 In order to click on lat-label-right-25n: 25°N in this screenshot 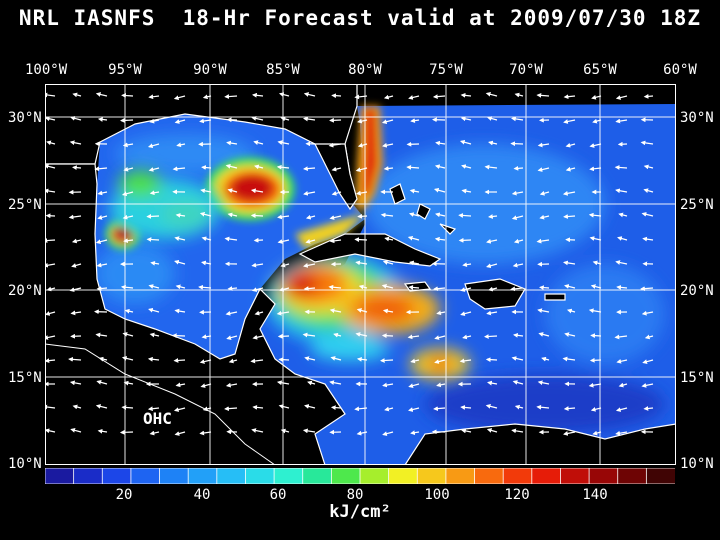, I will do `click(697, 205)`.